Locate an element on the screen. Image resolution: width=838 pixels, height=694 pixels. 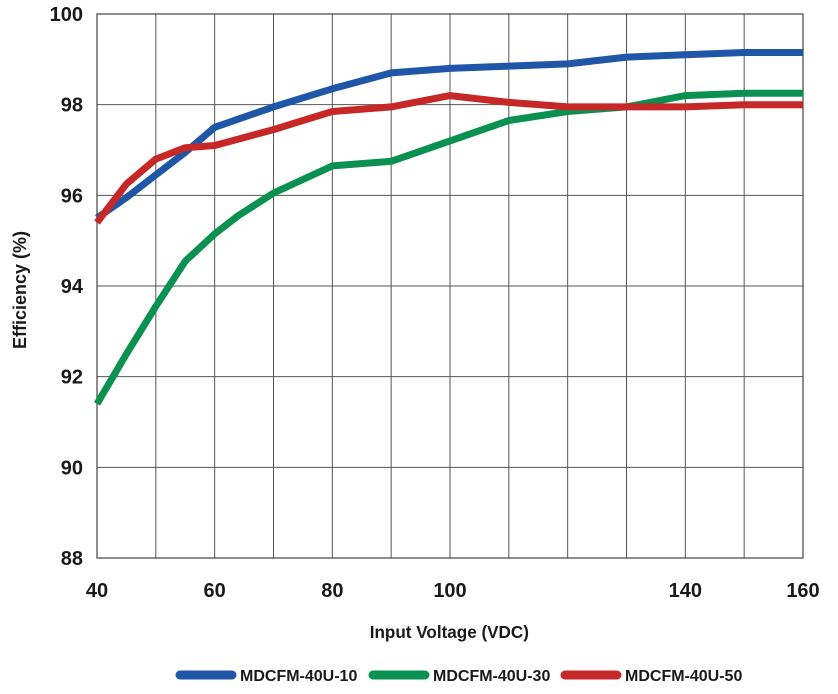
legend-label: MDCFM-40U-30 is located at coordinates (491, 676).